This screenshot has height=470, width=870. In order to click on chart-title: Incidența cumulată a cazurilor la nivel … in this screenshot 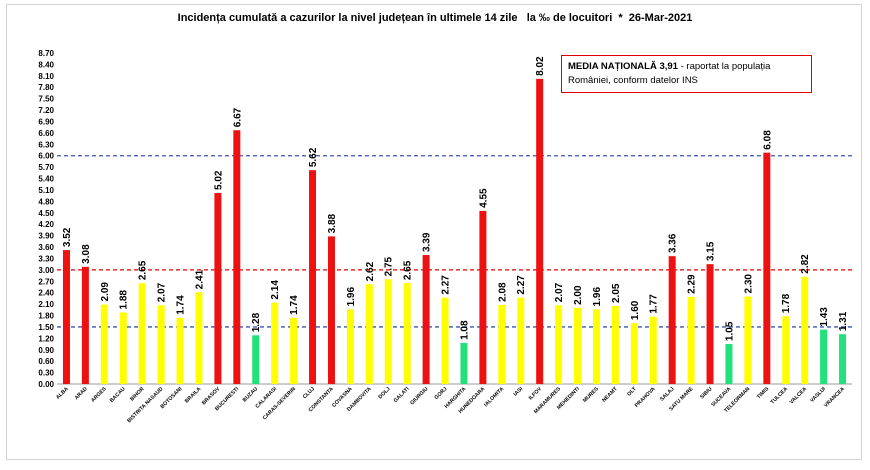, I will do `click(435, 18)`.